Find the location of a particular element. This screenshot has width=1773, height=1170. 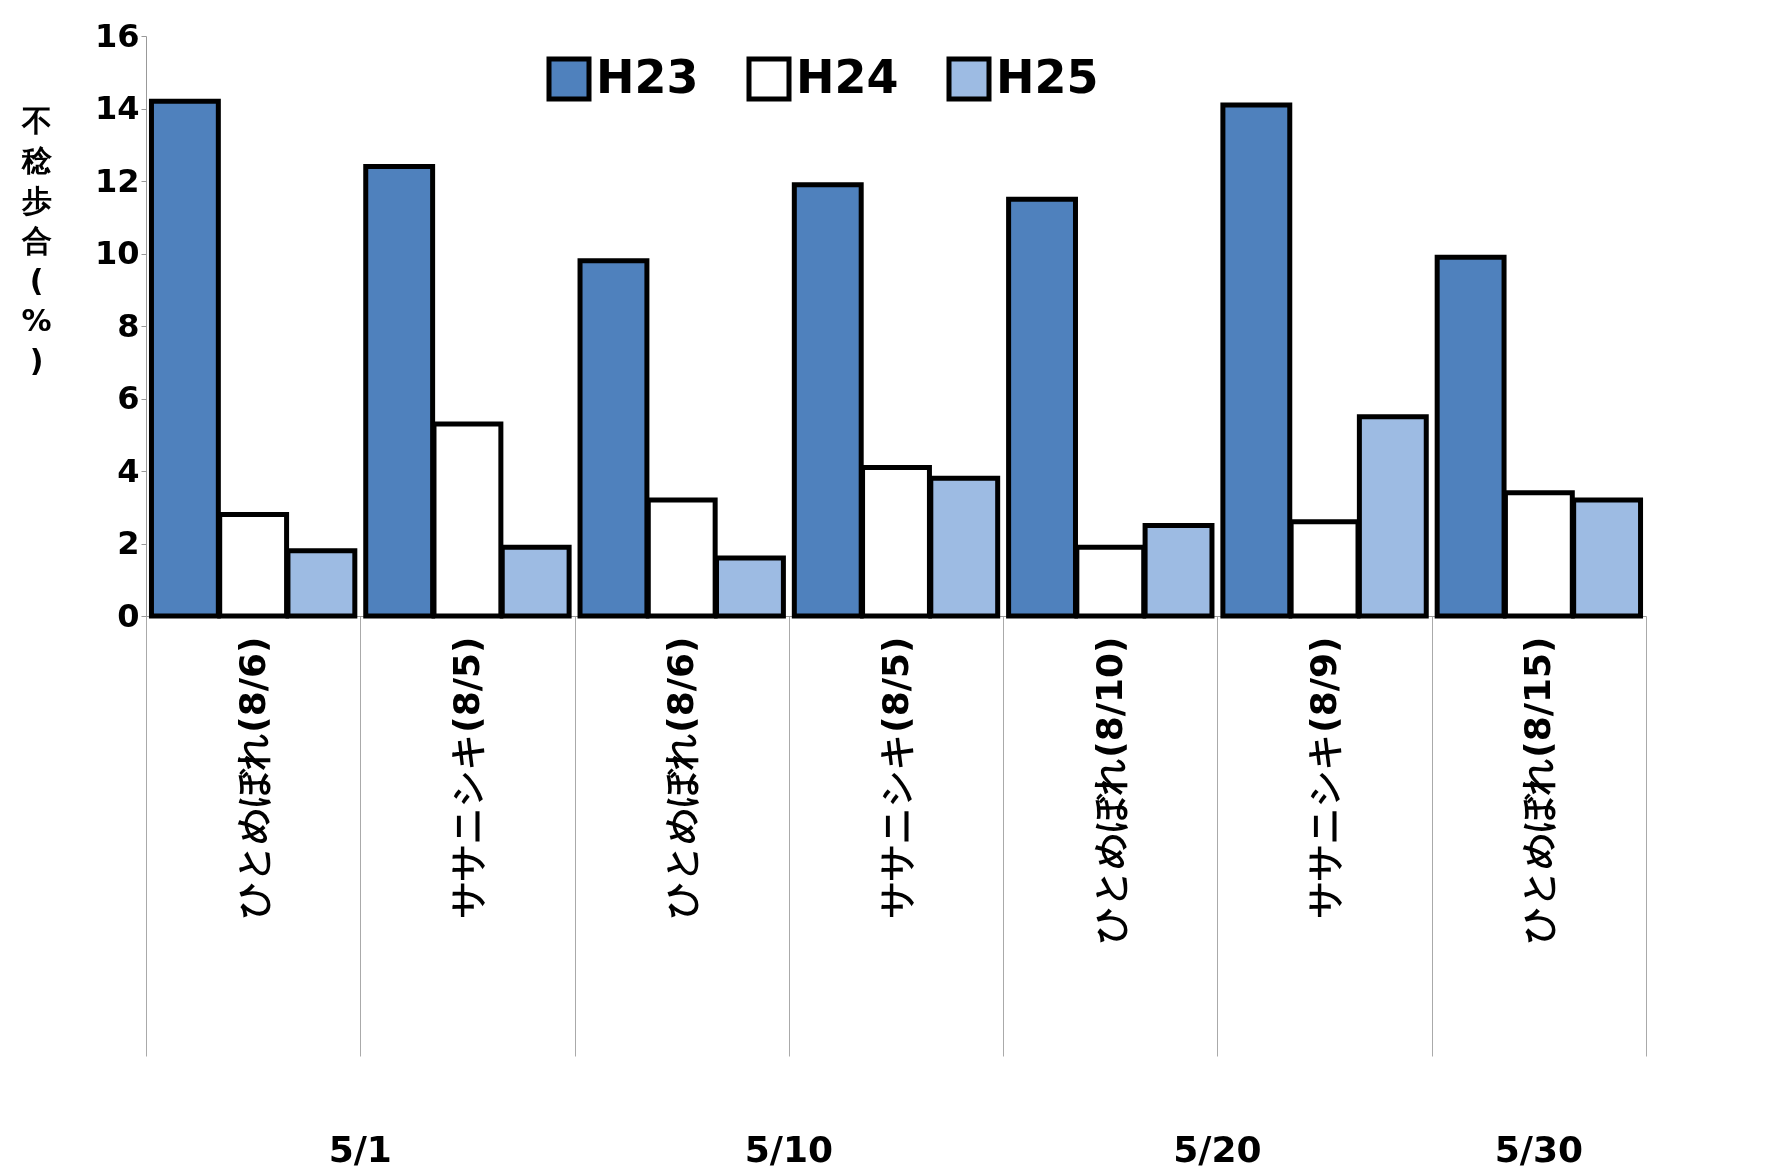

legend-label: H23 is located at coordinates (647, 77).